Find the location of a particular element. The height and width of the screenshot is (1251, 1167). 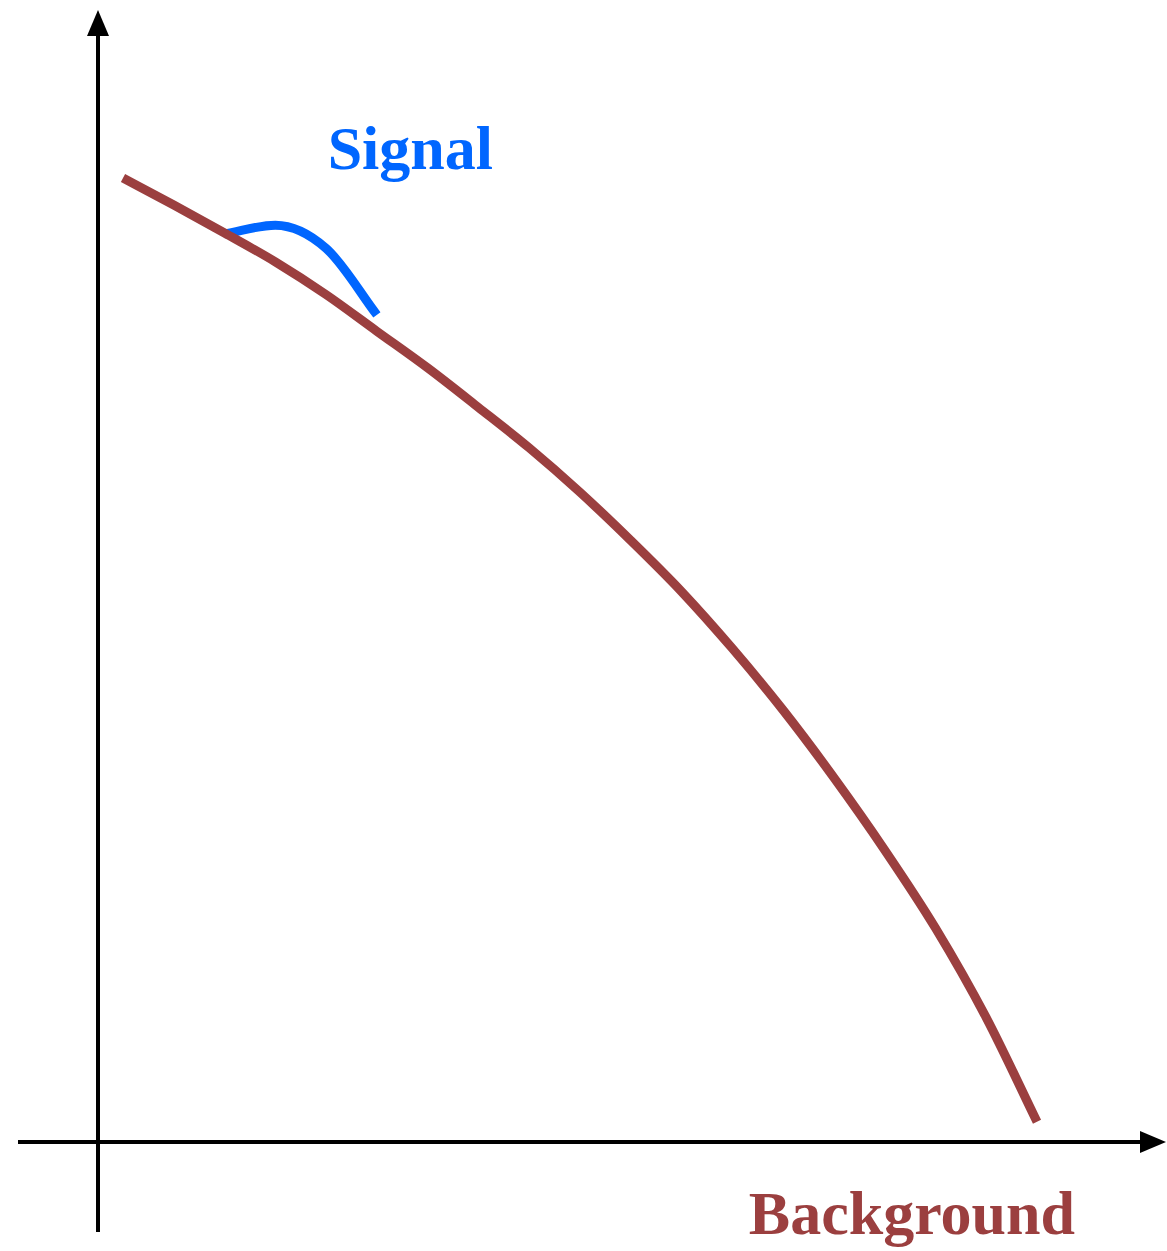

series-label: Background is located at coordinates (911, 1213).